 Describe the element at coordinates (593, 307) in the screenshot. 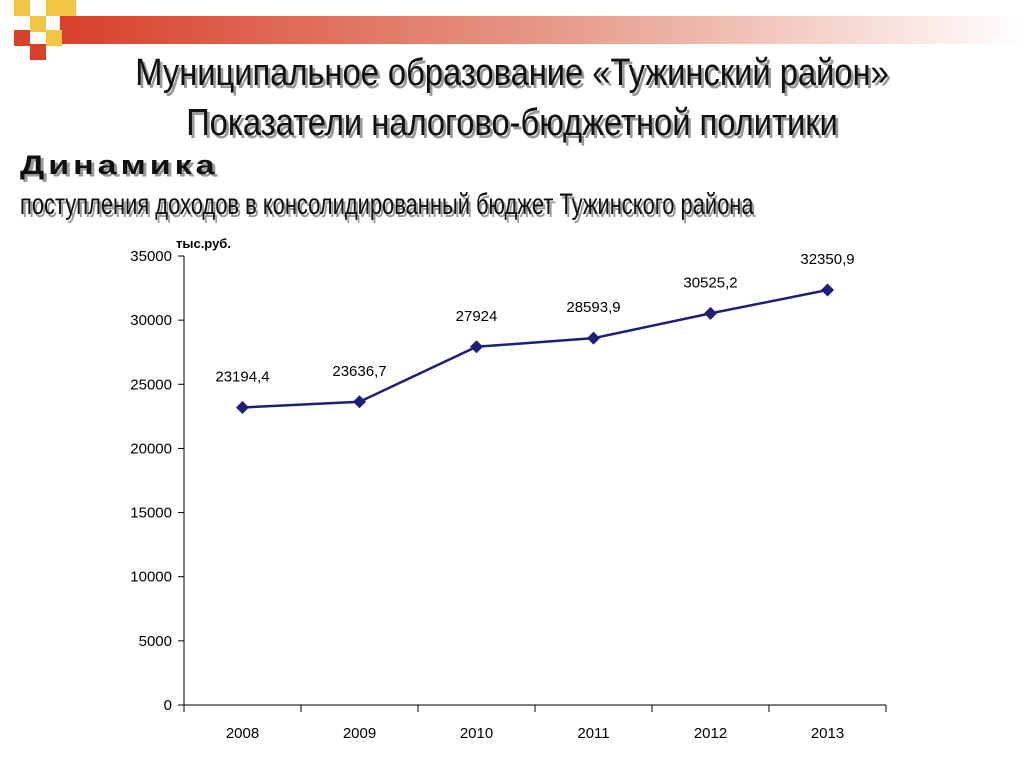

I see `data-label: 28593,9` at that location.